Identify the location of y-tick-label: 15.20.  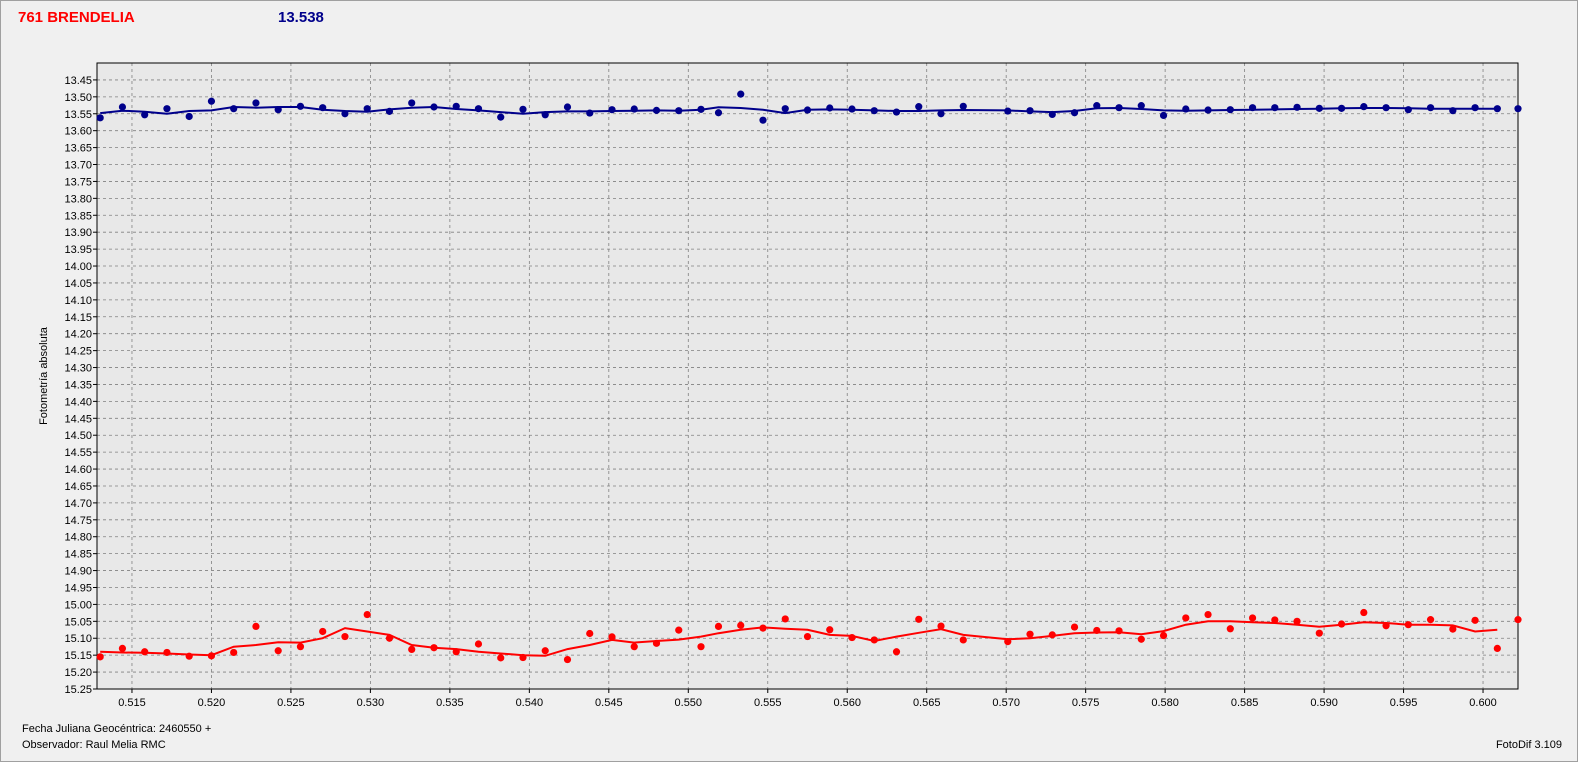
(78, 673).